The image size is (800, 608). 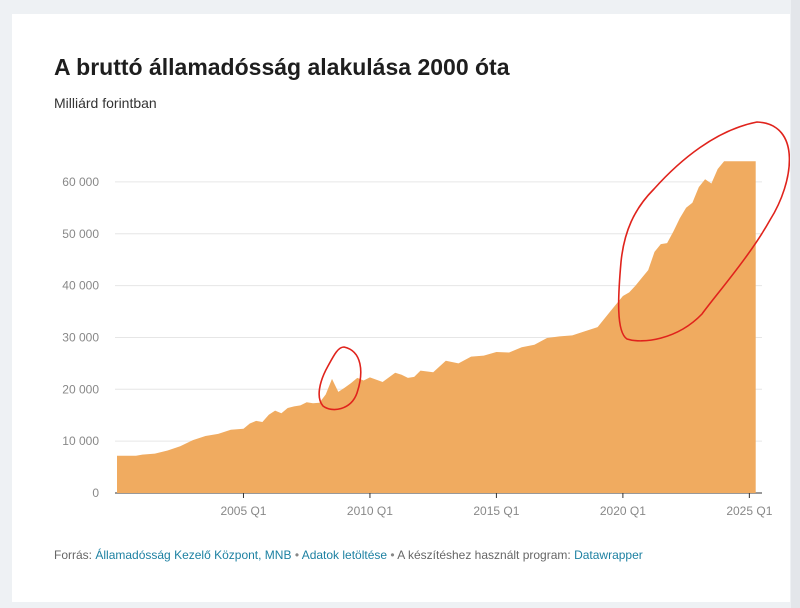 I want to click on y-tick-label: 10 000, so click(x=80, y=441).